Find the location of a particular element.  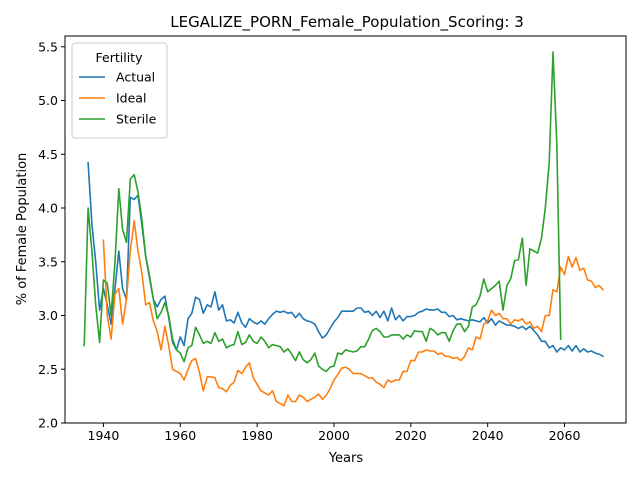

y-tick-label: 5.5 is located at coordinates (48, 46).